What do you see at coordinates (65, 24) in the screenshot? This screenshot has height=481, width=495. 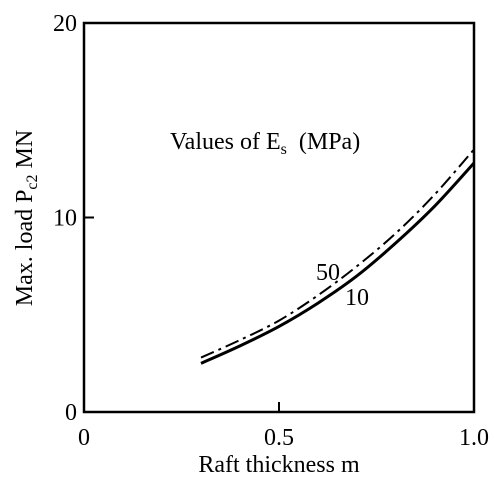 I see `y-tick-label: 20` at bounding box center [65, 24].